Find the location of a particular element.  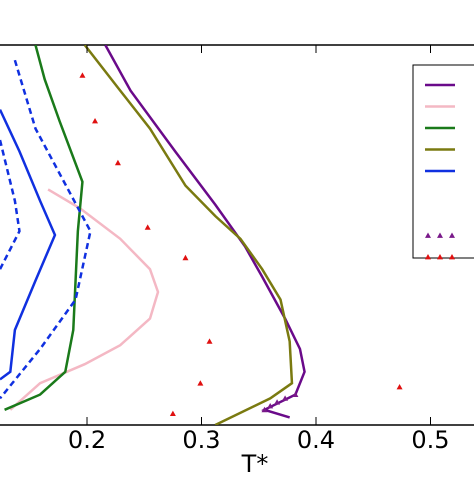

x-tick-label: 0.5 is located at coordinates (430, 440).